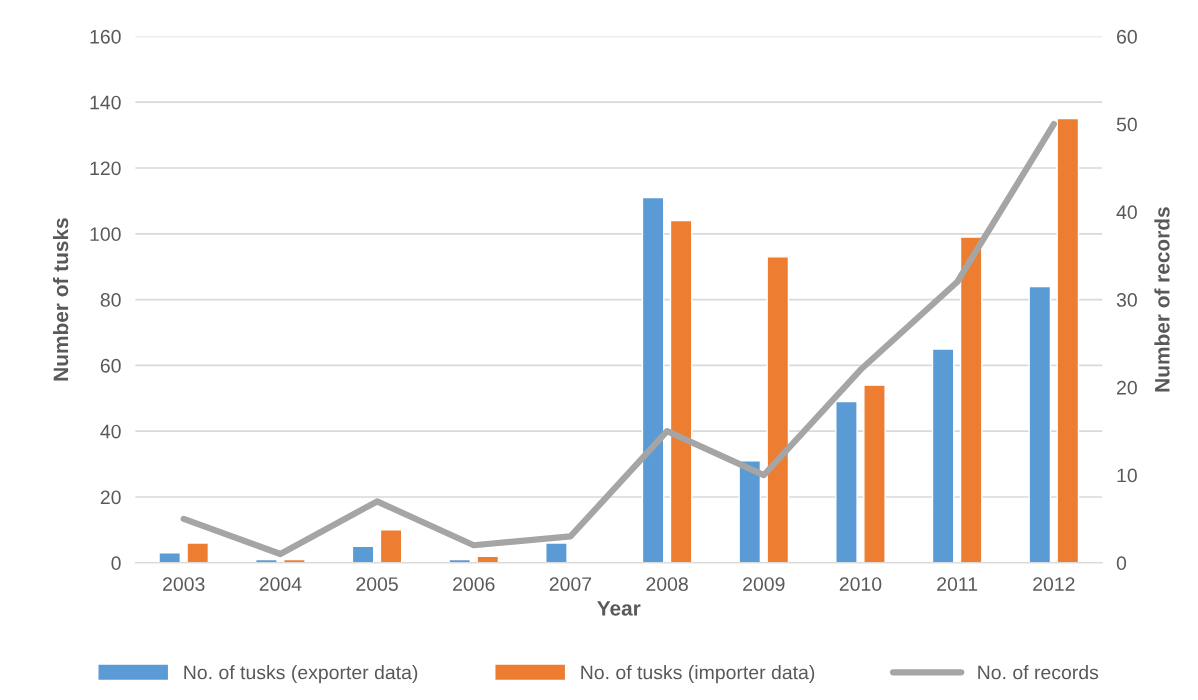  I want to click on legend-label: No. of tusks (exporter data), so click(301, 674).